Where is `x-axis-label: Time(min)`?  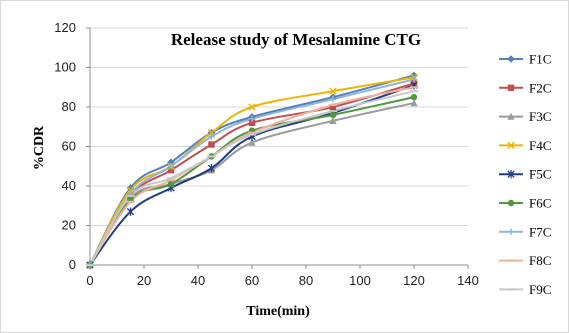 x-axis-label: Time(min) is located at coordinates (278, 311).